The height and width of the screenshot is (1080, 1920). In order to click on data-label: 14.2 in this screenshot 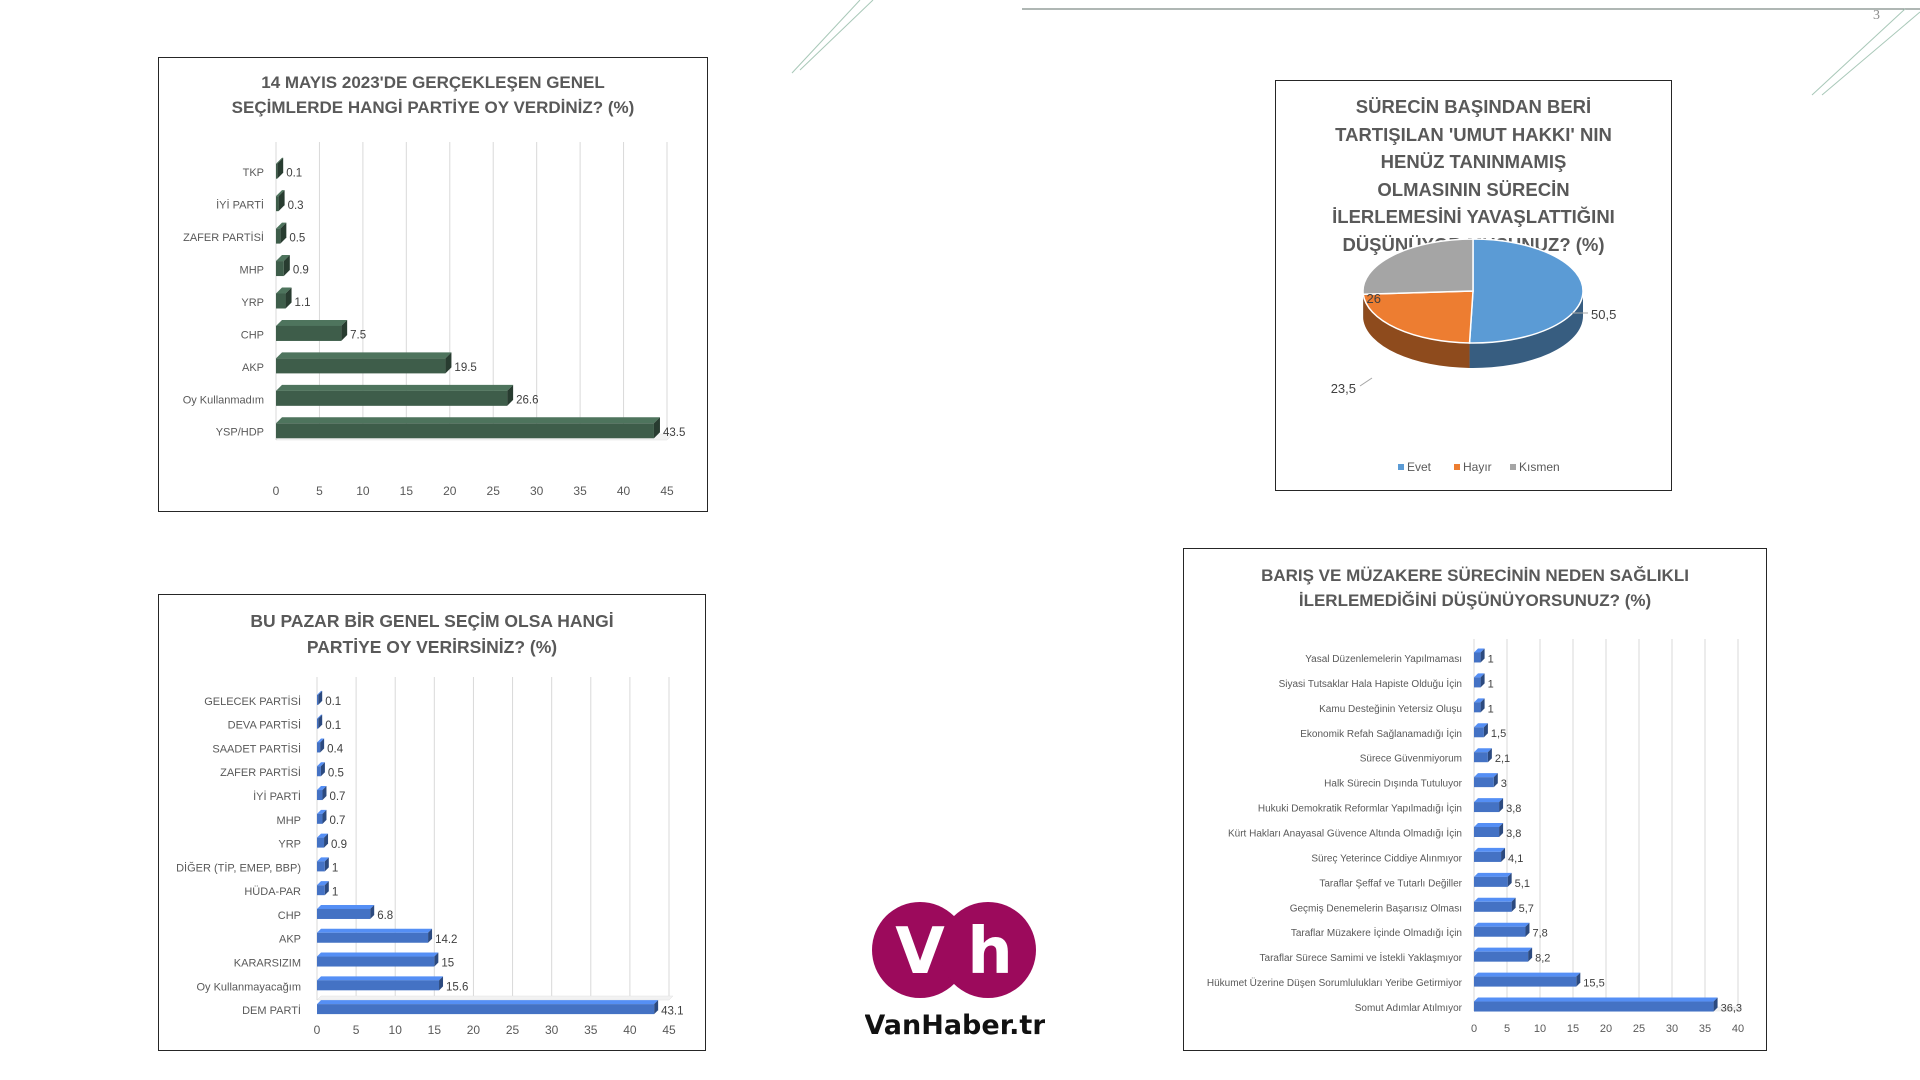, I will do `click(446, 940)`.